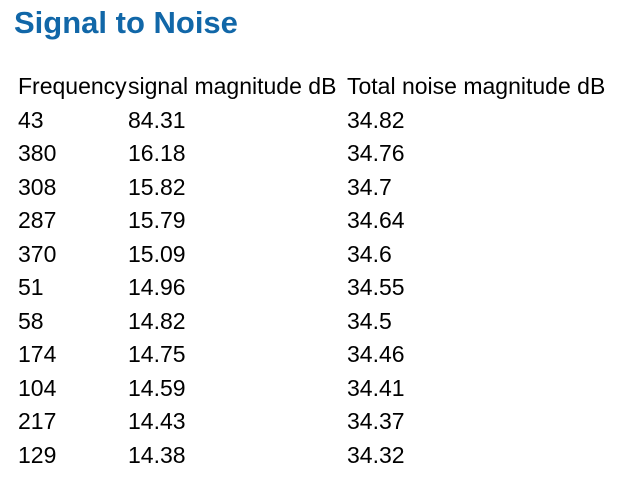 The height and width of the screenshot is (492, 618). I want to click on page-title: Signal to Noise, so click(126, 22).